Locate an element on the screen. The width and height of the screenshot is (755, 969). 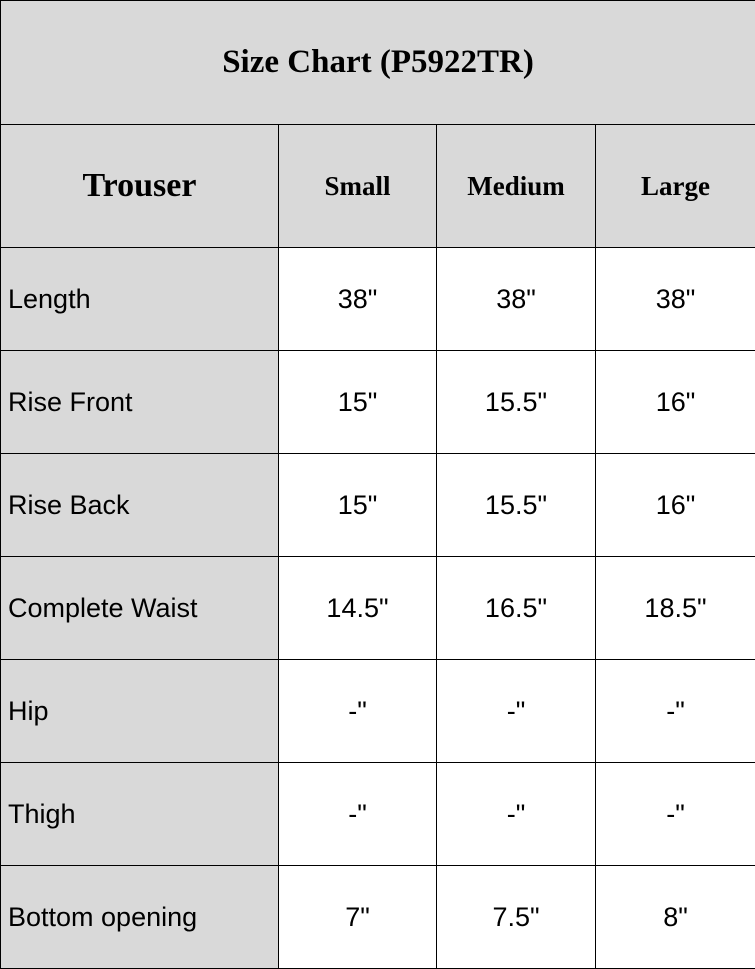
size-value-cell: 14.5" is located at coordinates (357, 608).